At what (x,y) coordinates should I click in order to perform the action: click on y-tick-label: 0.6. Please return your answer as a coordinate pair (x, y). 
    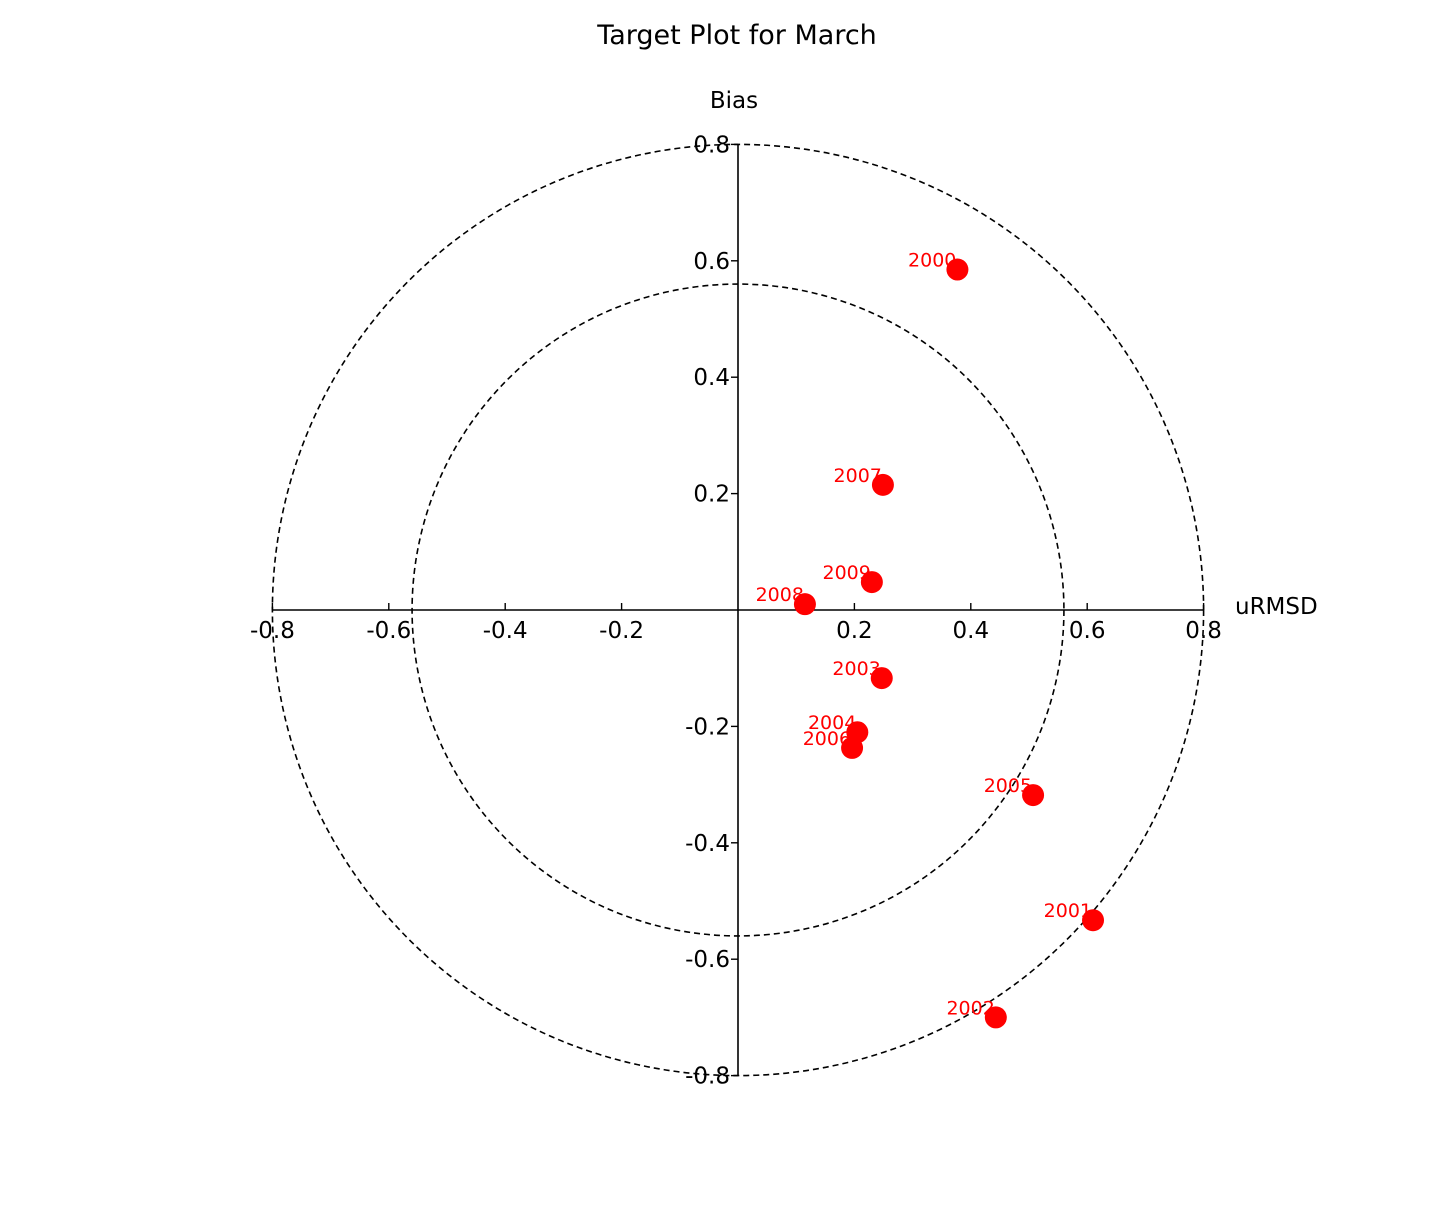
    Looking at the image, I should click on (711, 262).